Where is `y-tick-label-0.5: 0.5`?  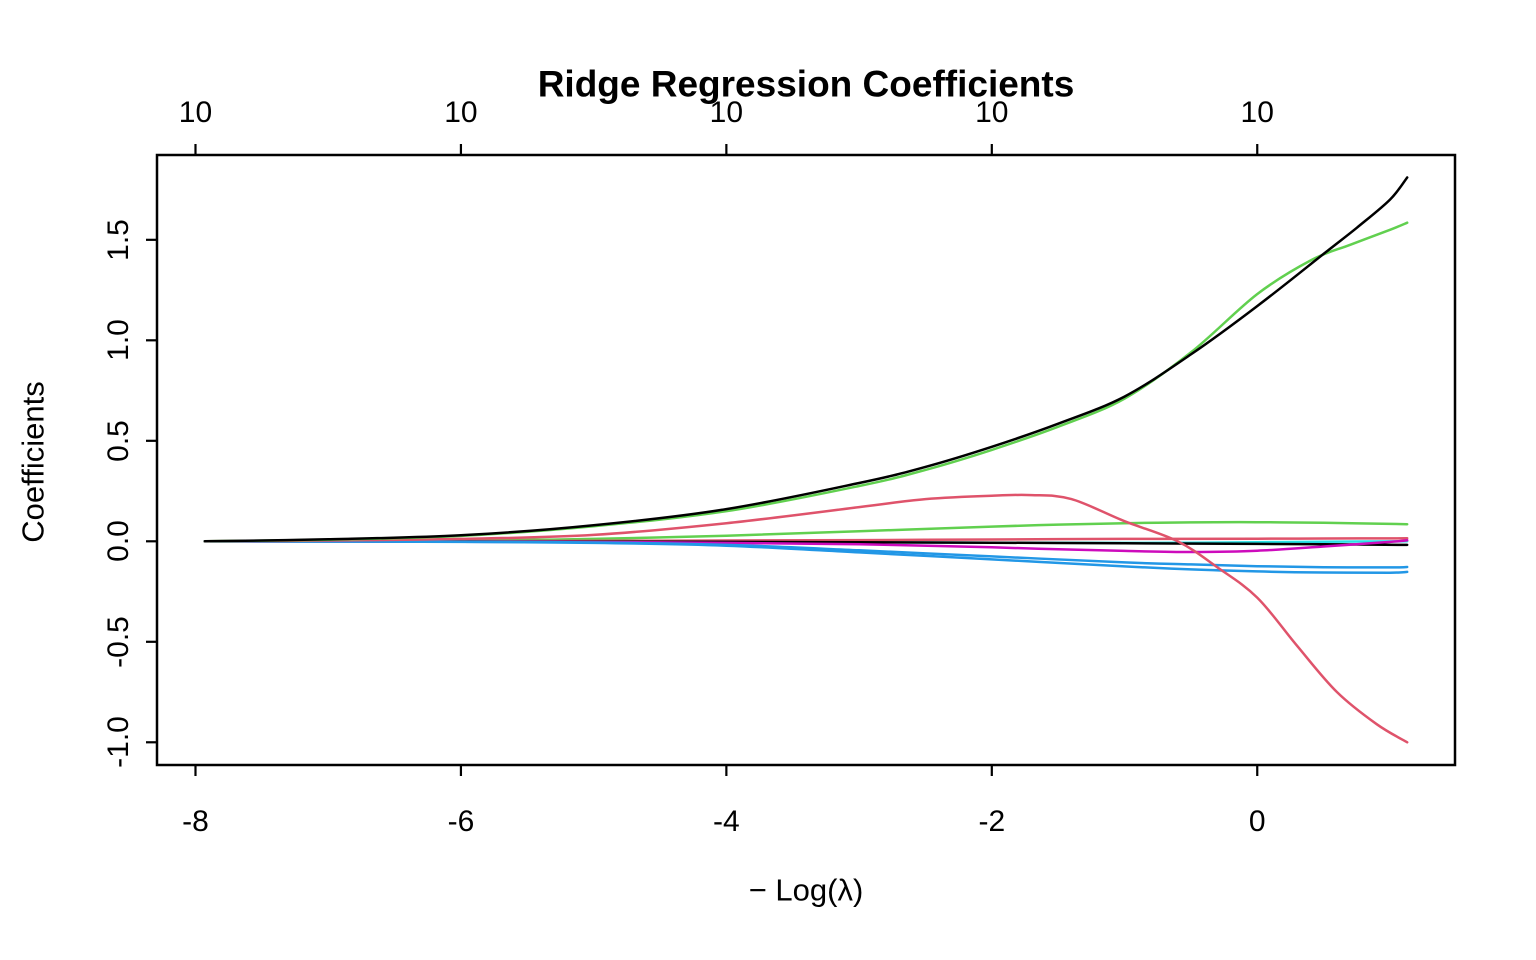 y-tick-label-0.5: 0.5 is located at coordinates (118, 440).